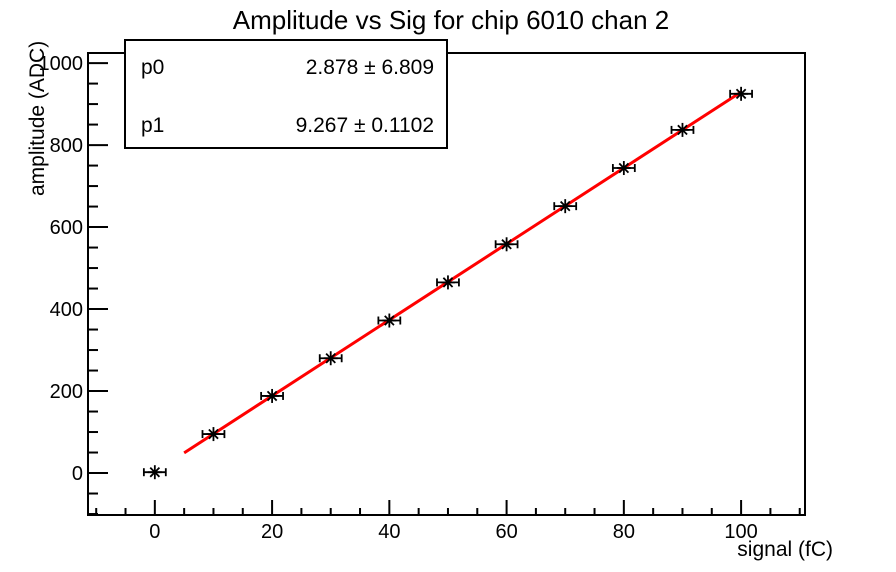 The height and width of the screenshot is (572, 896). What do you see at coordinates (152, 67) in the screenshot?
I see `stats-row-p0-name: p0` at bounding box center [152, 67].